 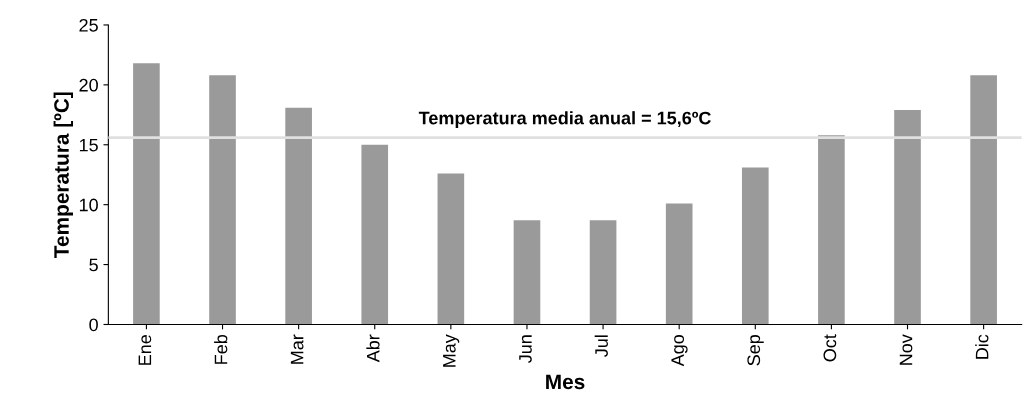 I want to click on x-tick-label: May, so click(x=451, y=350).